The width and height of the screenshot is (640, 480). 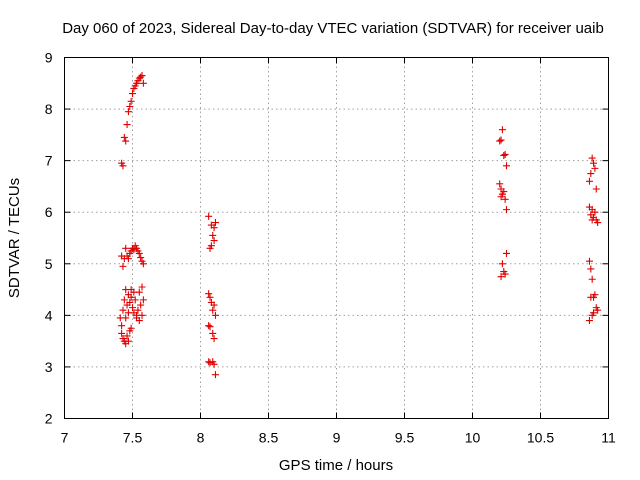 What do you see at coordinates (49, 419) in the screenshot?
I see `y-tick-label: 2` at bounding box center [49, 419].